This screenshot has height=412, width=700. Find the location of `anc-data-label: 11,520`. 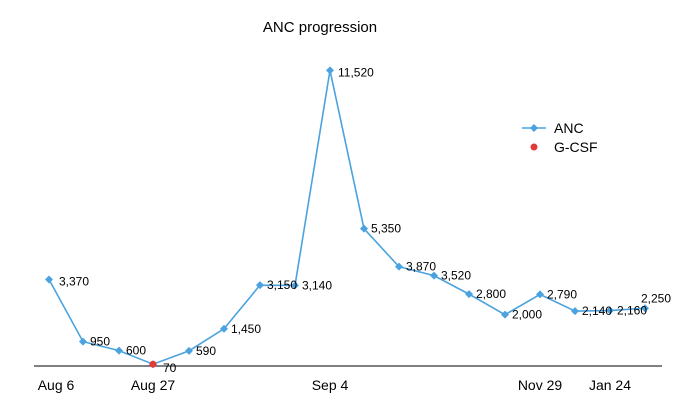

anc-data-label: 11,520 is located at coordinates (356, 72).